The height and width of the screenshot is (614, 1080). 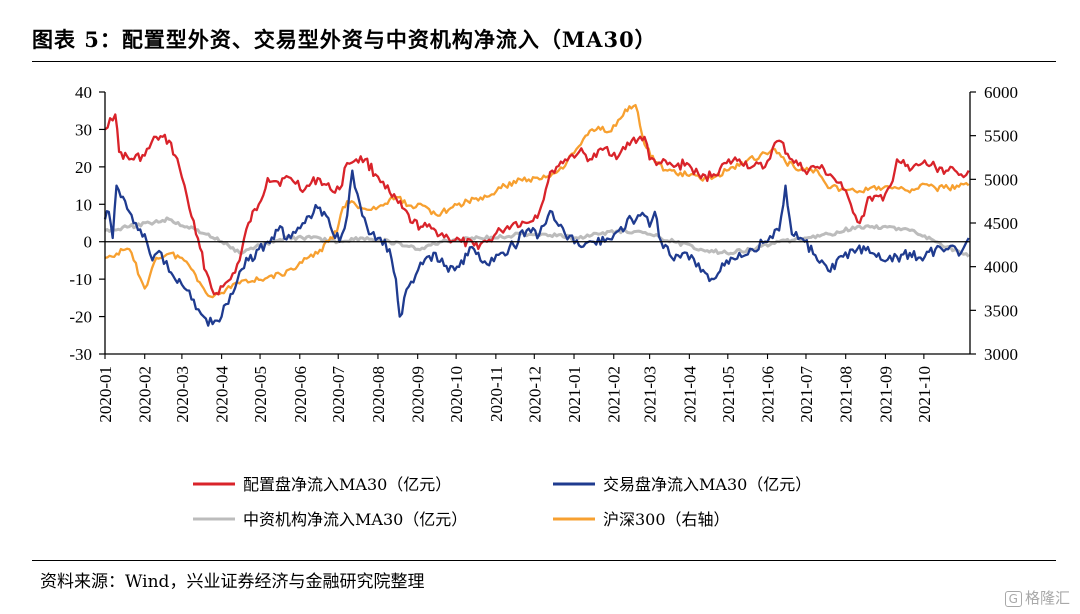 What do you see at coordinates (1001, 223) in the screenshot?
I see `right-tick-label: 4500` at bounding box center [1001, 223].